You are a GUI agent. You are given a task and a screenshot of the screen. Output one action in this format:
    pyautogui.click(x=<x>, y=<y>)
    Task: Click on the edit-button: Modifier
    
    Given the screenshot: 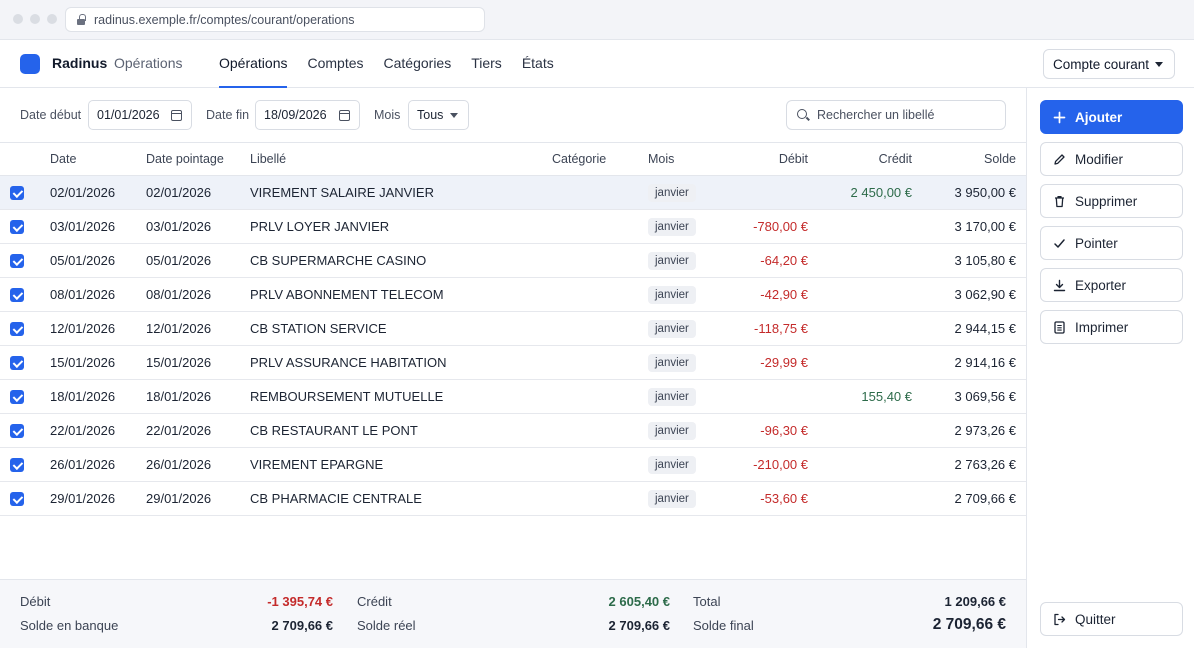 What is the action you would take?
    pyautogui.click(x=1111, y=159)
    